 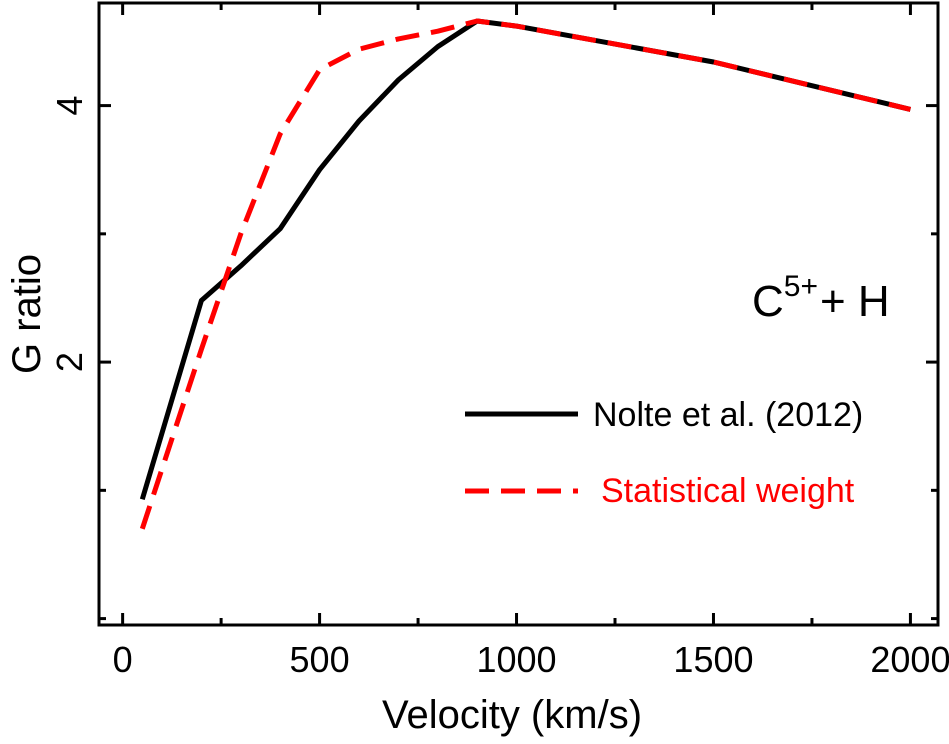 I want to click on x-tick-label: 0, so click(x=123, y=659).